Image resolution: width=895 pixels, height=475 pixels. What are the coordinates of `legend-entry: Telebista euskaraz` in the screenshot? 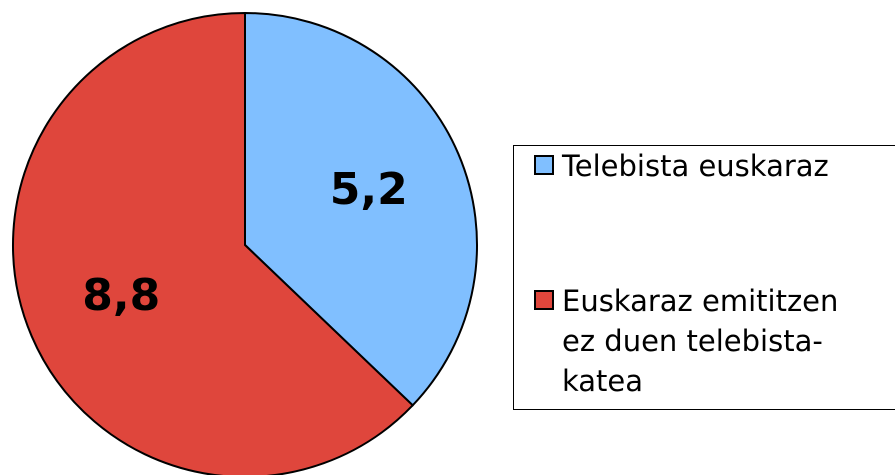 It's located at (703, 166).